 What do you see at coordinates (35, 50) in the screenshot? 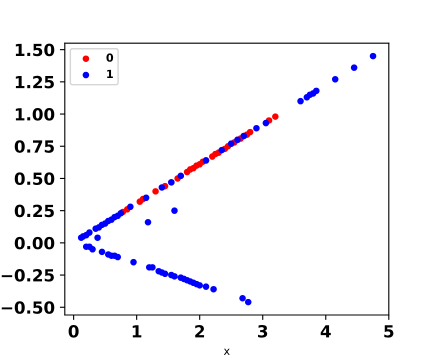
I see `y-tick-label: 1.50` at bounding box center [35, 50].